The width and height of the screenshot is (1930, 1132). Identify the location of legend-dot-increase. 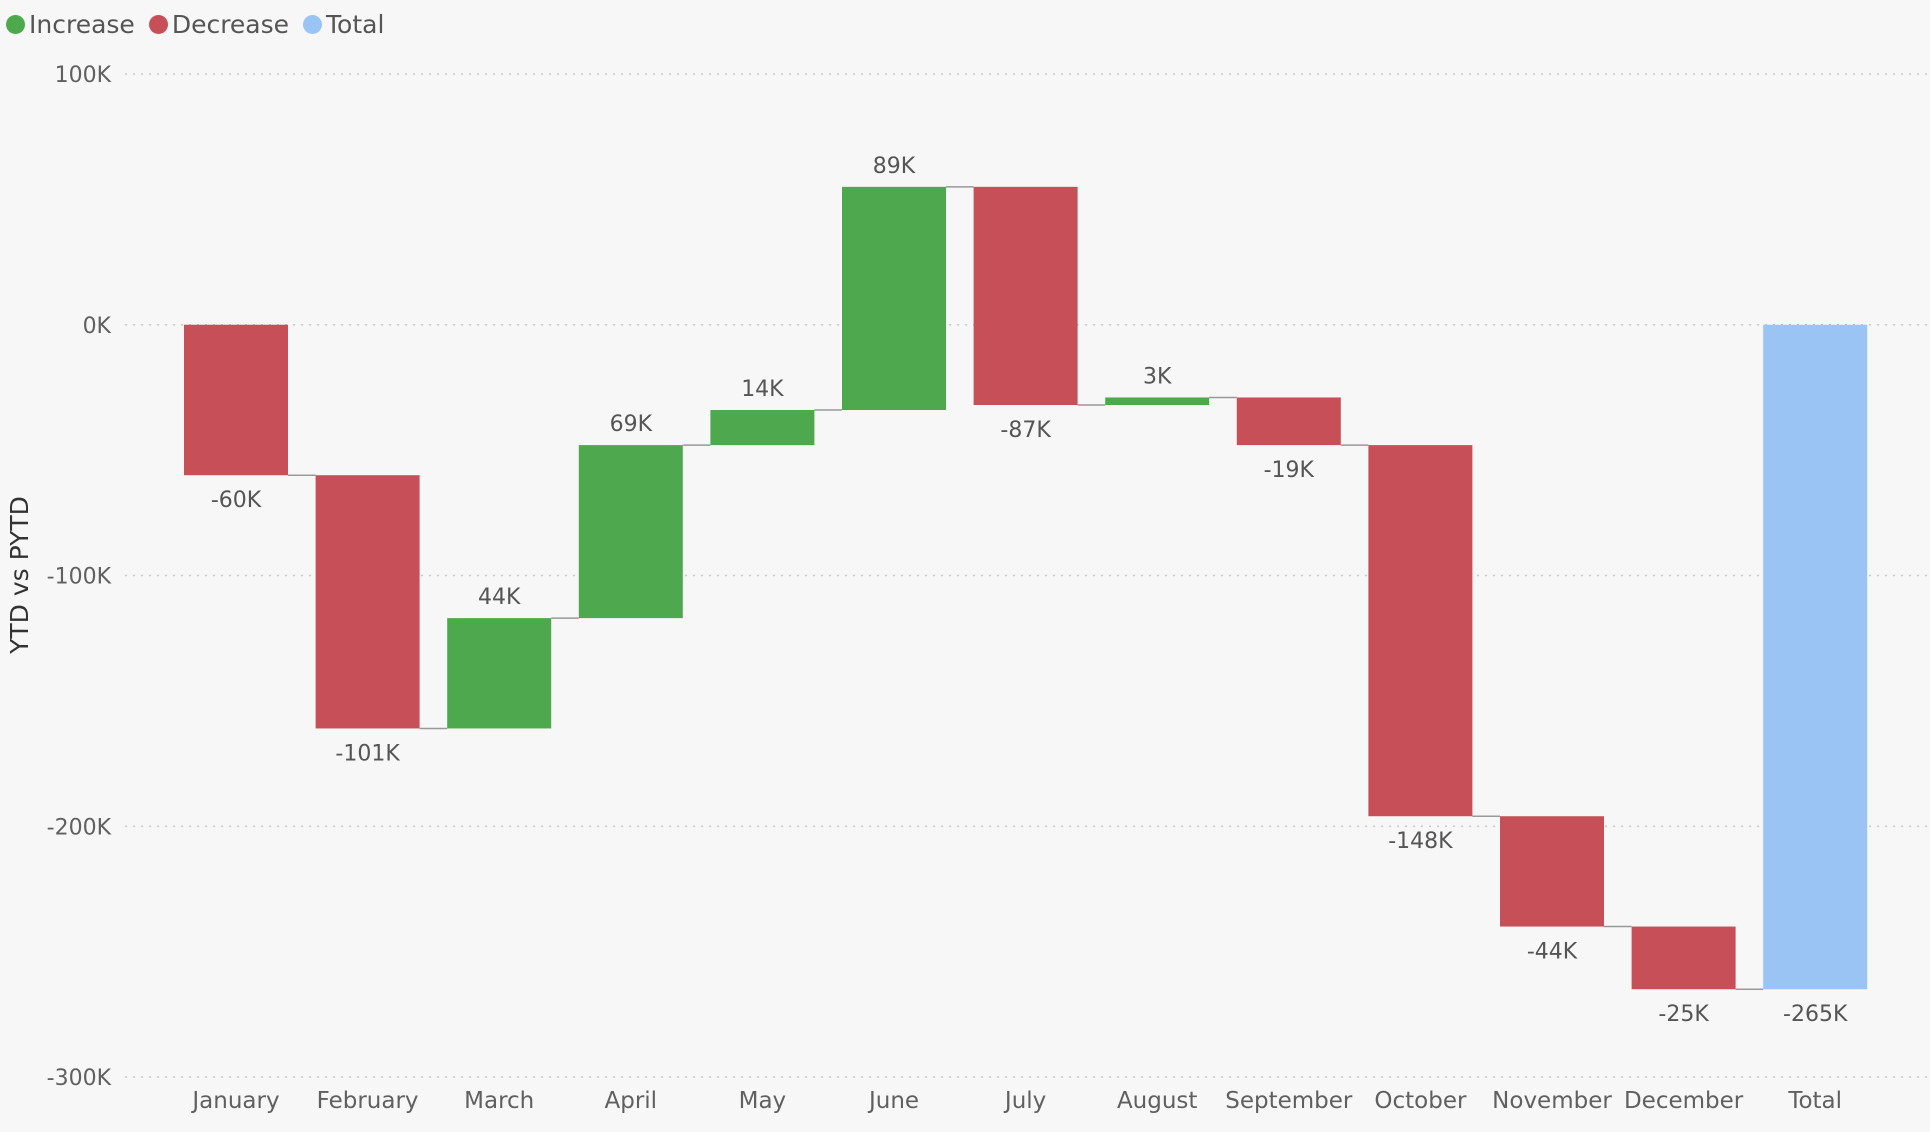
(15, 24).